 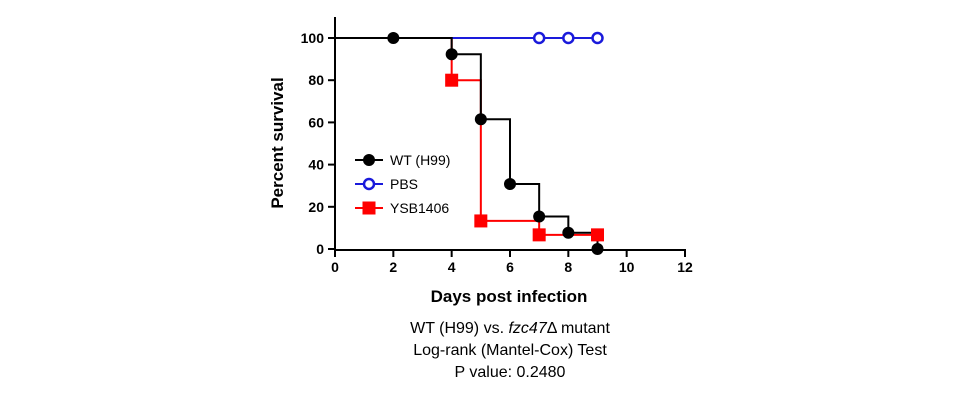 What do you see at coordinates (459, 328) in the screenshot?
I see `caption-comparison: WT (H99) vs.` at bounding box center [459, 328].